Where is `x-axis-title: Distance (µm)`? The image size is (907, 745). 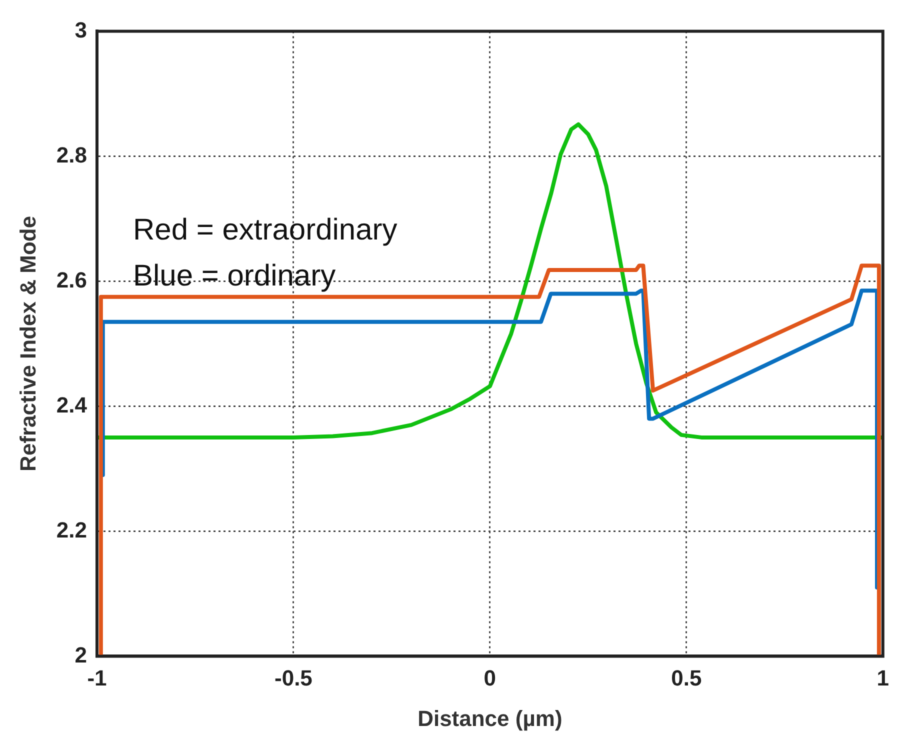
x-axis-title: Distance (µm) is located at coordinates (490, 718).